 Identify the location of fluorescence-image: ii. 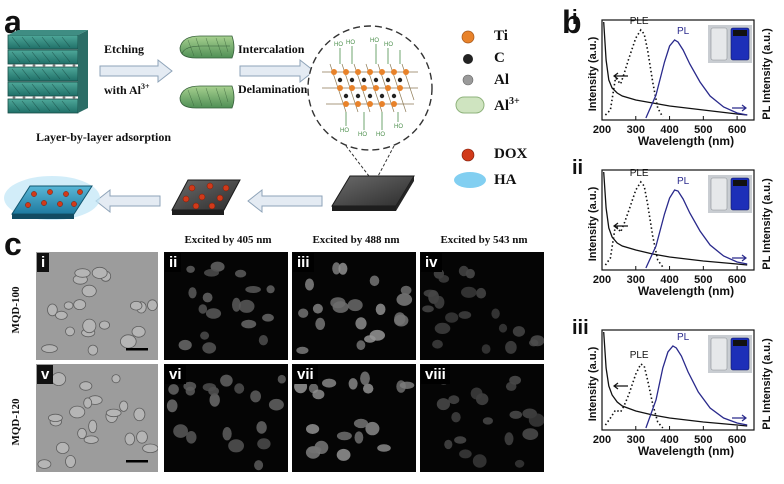
(226, 306).